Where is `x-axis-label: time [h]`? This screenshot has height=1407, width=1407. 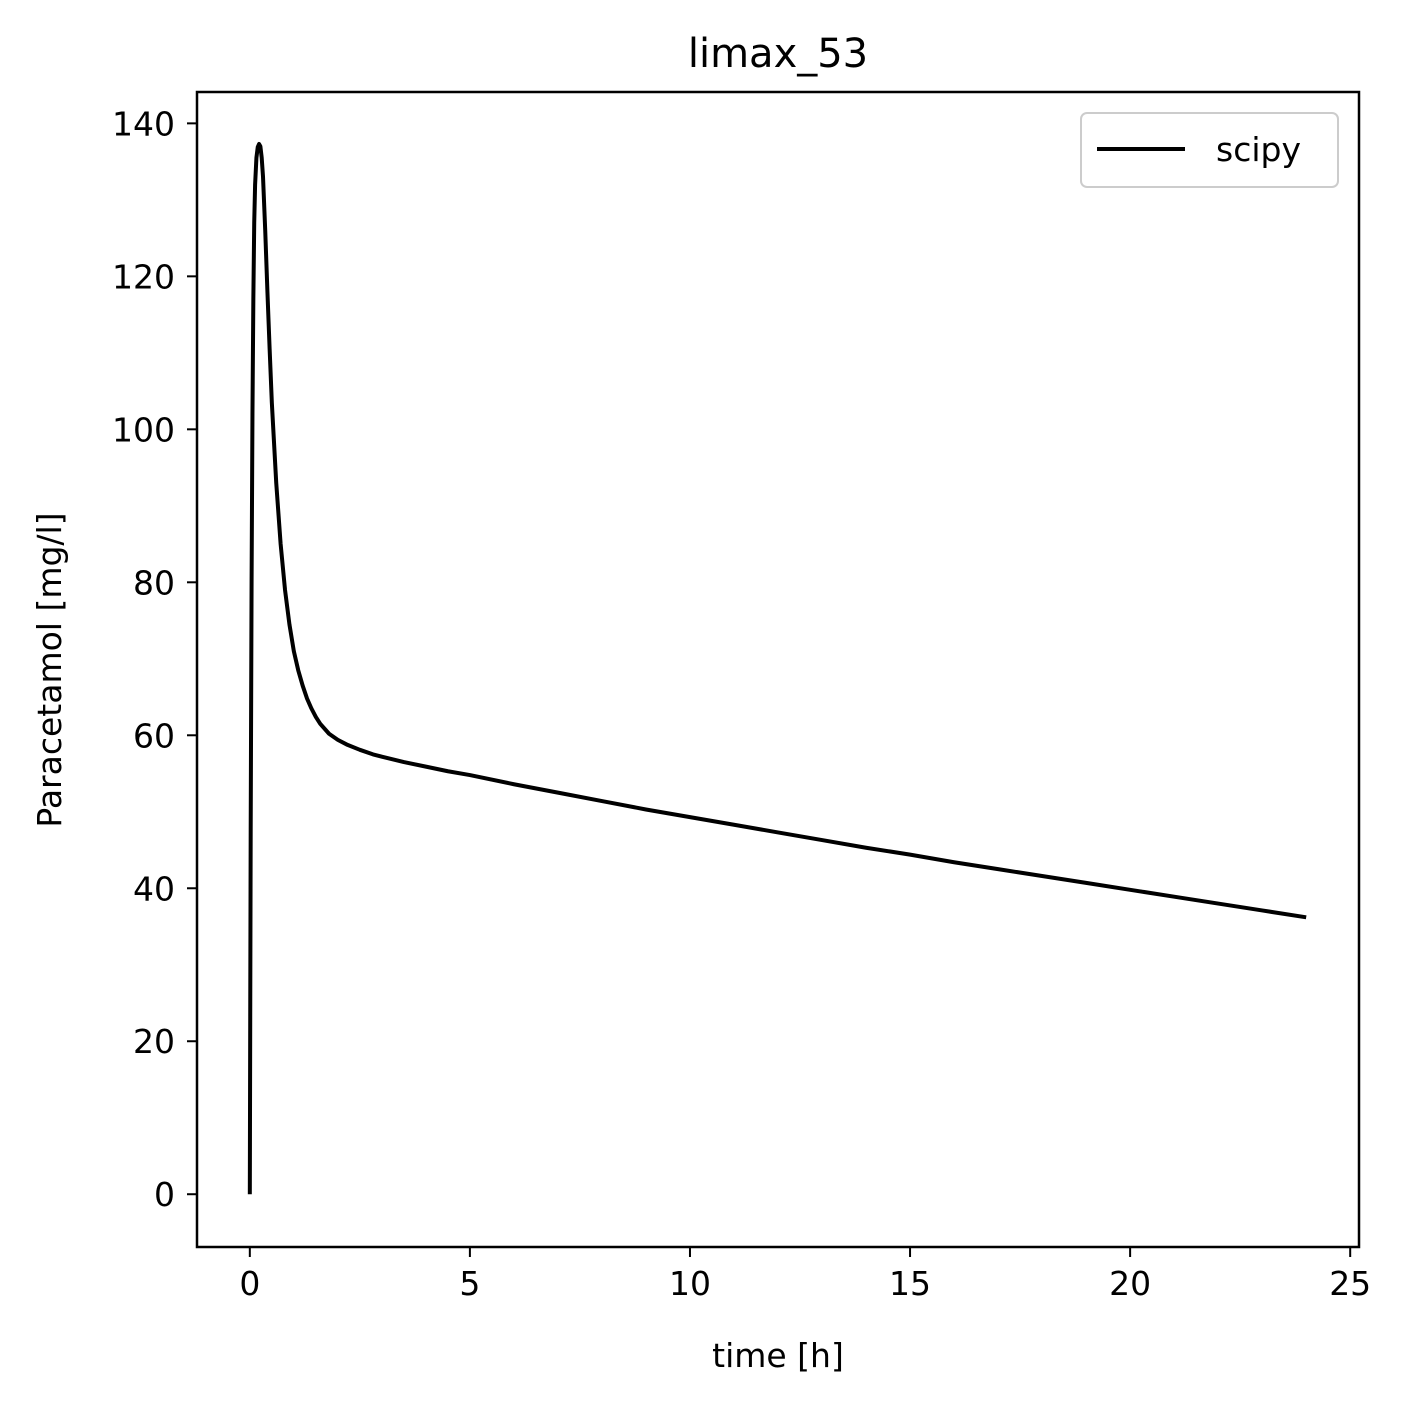 x-axis-label: time [h] is located at coordinates (778, 1355).